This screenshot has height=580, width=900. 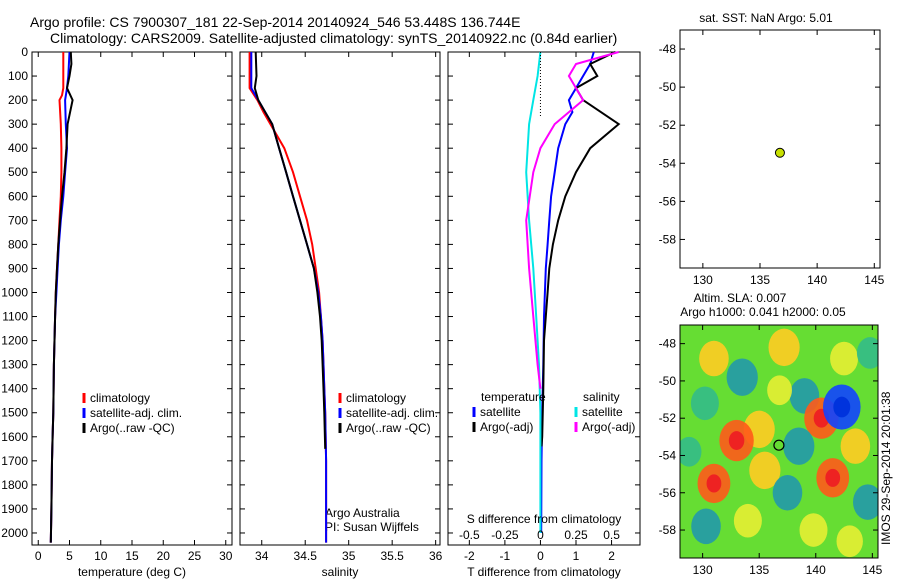 I want to click on x-tick-label: 35, so click(x=349, y=556).